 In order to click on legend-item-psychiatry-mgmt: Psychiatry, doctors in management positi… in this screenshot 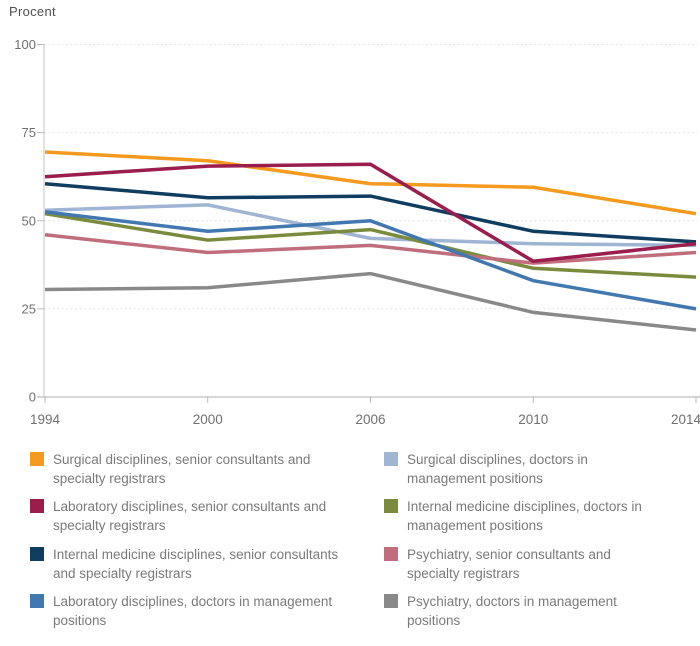, I will do `click(541, 611)`.